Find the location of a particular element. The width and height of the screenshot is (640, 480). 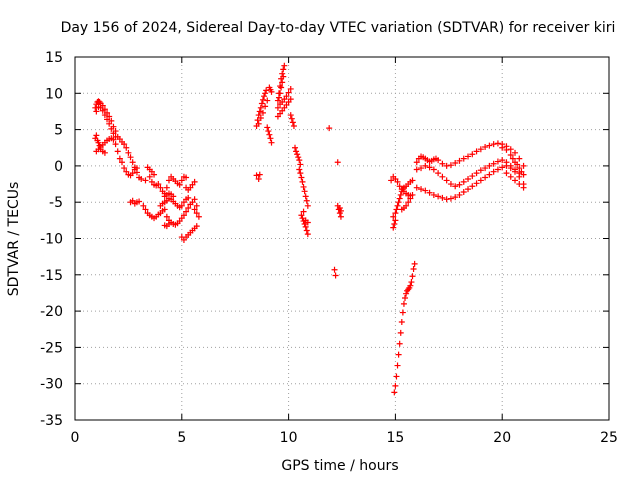

x-axis-tick-labels: 0 5 10 15 20 25 is located at coordinates (344, 438).